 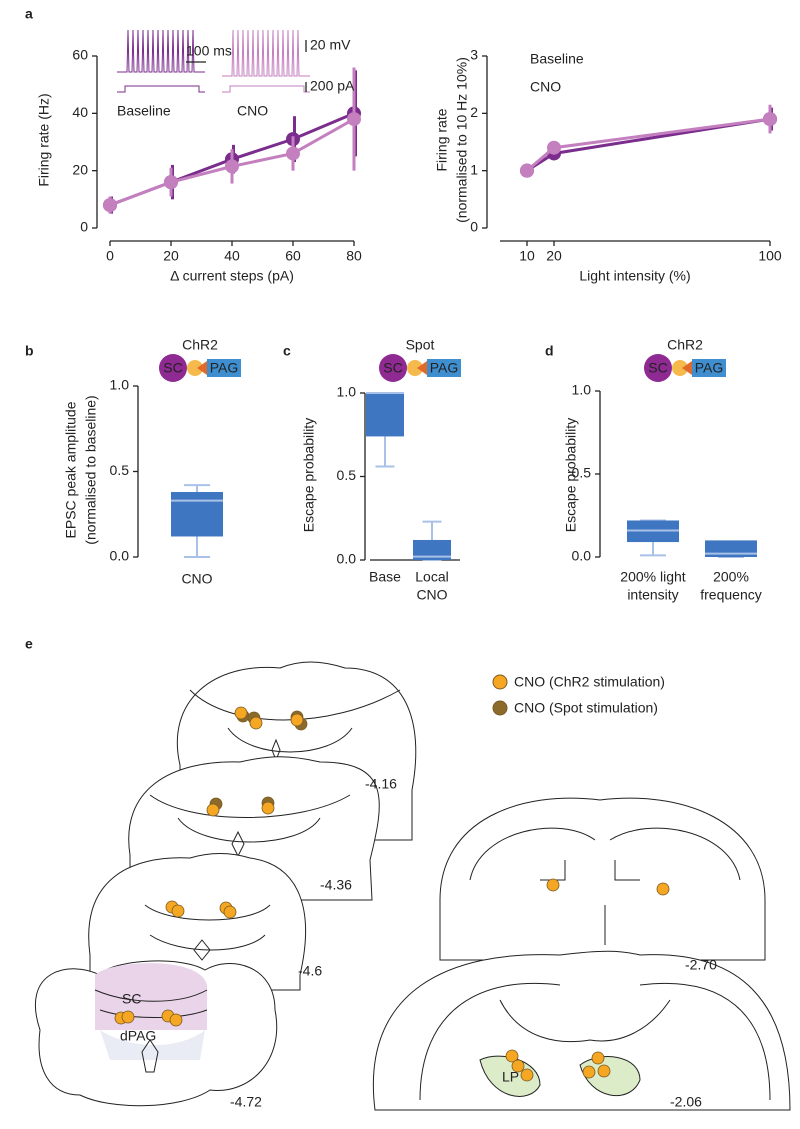 I want to click on panel-letter: e, so click(x=29, y=644).